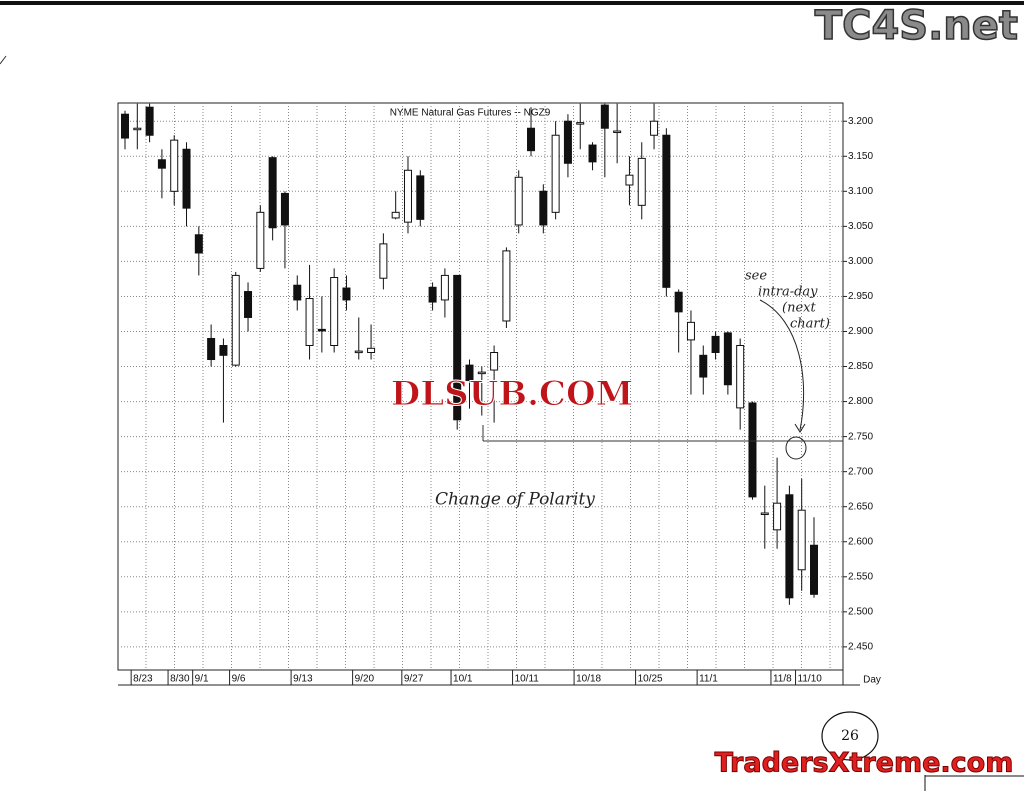 The height and width of the screenshot is (796, 1024). Describe the element at coordinates (470, 113) in the screenshot. I see `chart-title: NYME Natural Gas Futures -- NGZ9` at that location.